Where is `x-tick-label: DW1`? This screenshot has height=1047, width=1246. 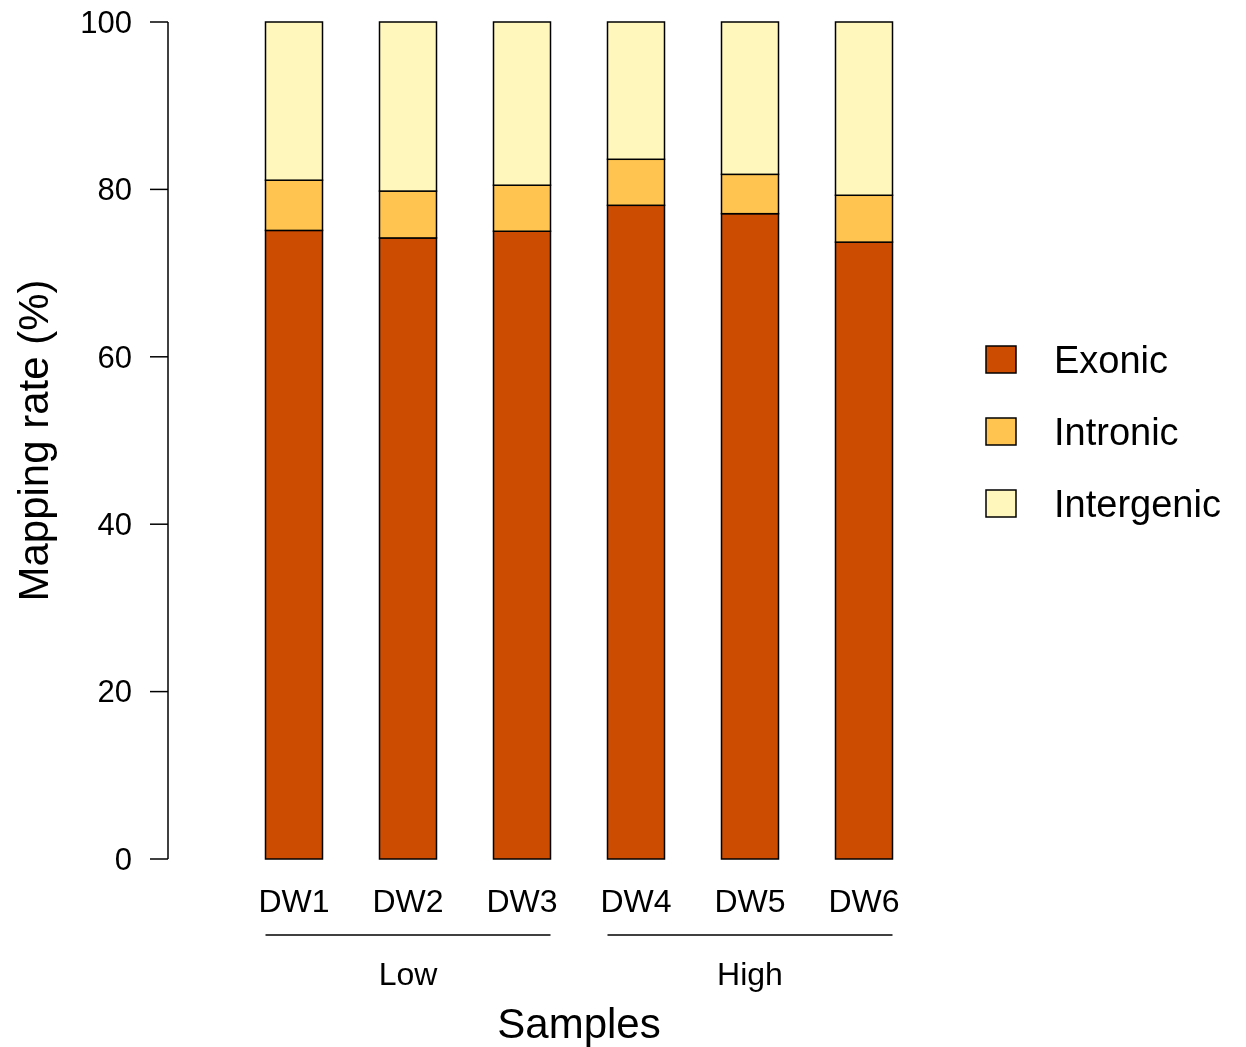
x-tick-label: DW1 is located at coordinates (294, 901).